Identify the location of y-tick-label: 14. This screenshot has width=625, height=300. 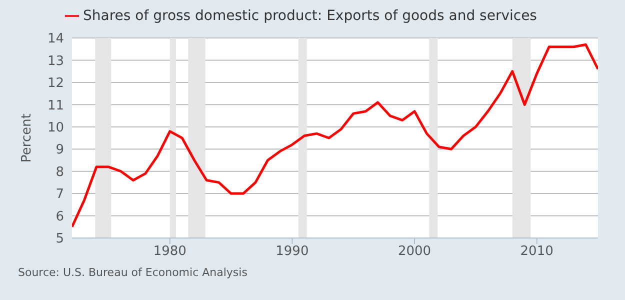
(55, 39).